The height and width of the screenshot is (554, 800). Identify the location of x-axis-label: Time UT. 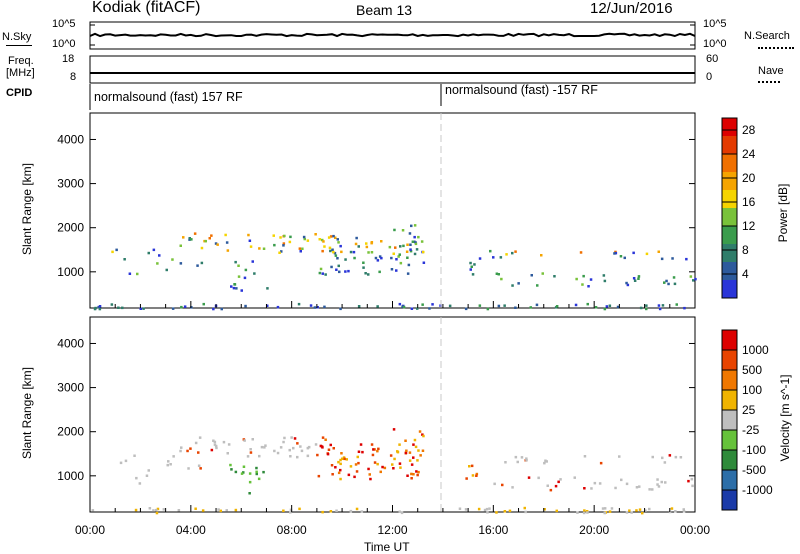
(387, 547).